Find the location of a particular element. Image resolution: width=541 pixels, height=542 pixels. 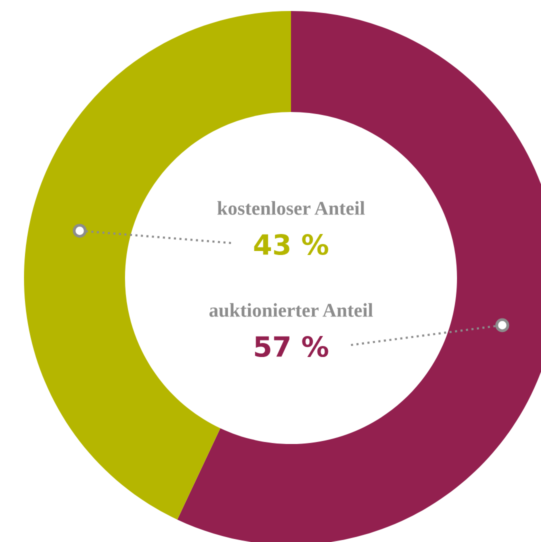

slice-label: kostenloser Anteil is located at coordinates (291, 208).